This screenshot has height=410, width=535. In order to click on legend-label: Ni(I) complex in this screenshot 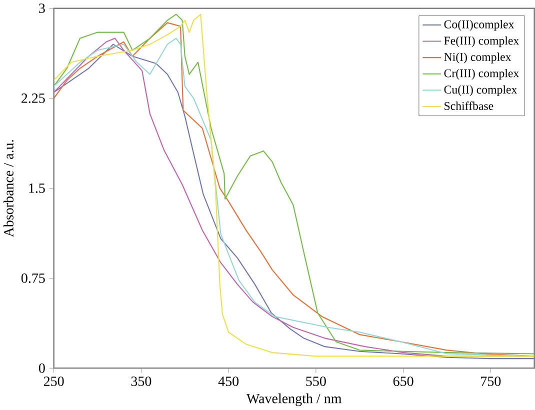, I will do `click(478, 58)`.